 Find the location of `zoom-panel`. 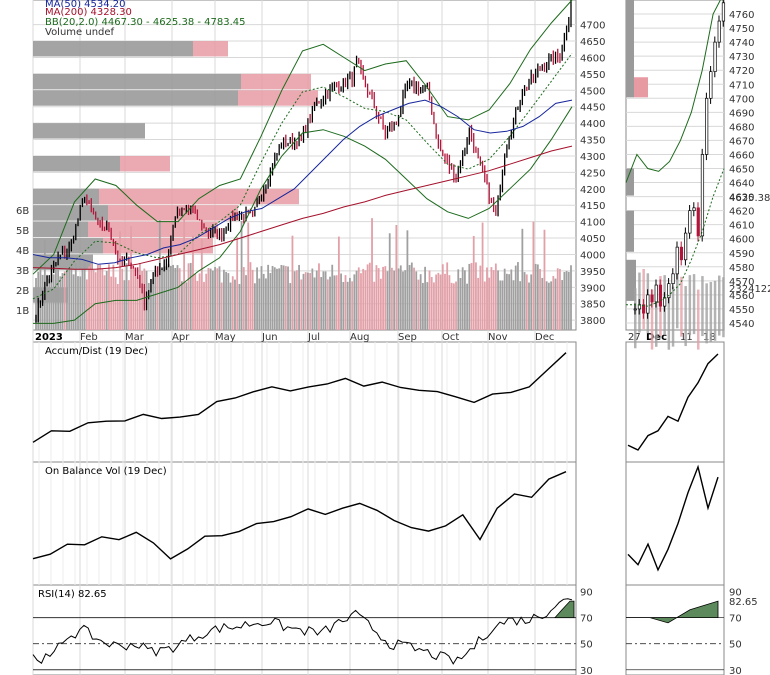

zoom-panel is located at coordinates (675, 175).